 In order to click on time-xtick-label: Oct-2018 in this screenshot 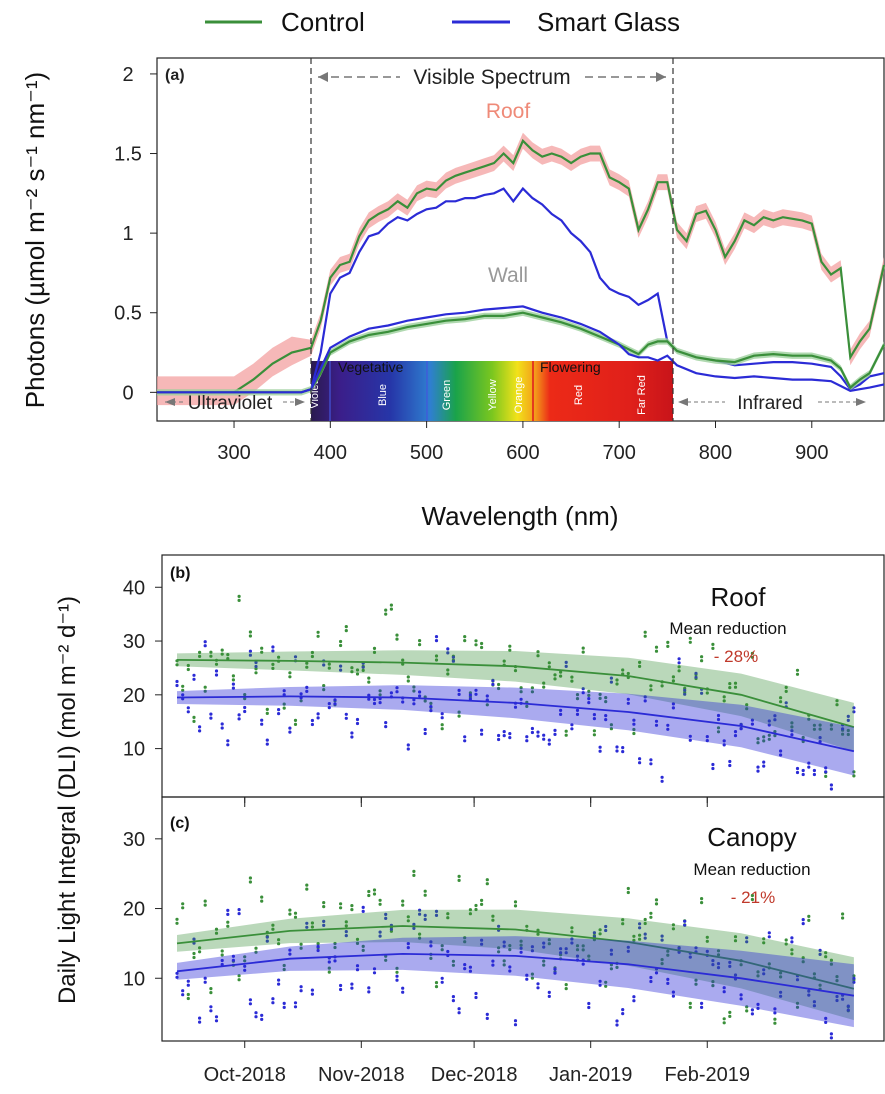, I will do `click(245, 1075)`.